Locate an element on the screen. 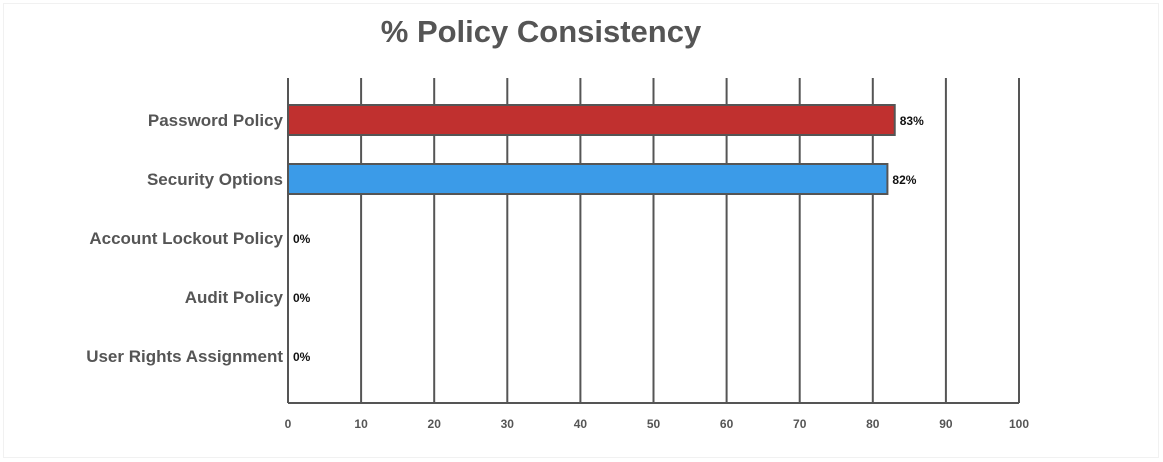  category-label-3: Audit Policy is located at coordinates (234, 297).